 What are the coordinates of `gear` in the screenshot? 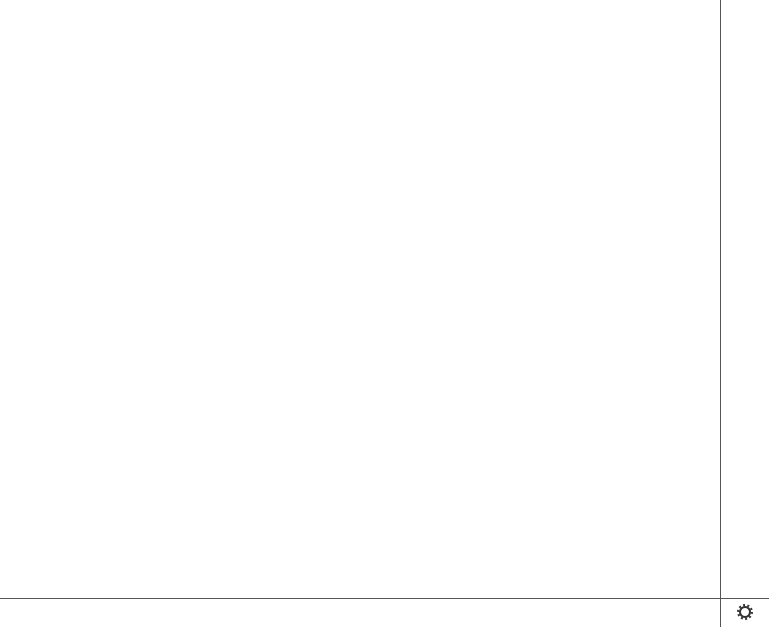 It's located at (745, 612).